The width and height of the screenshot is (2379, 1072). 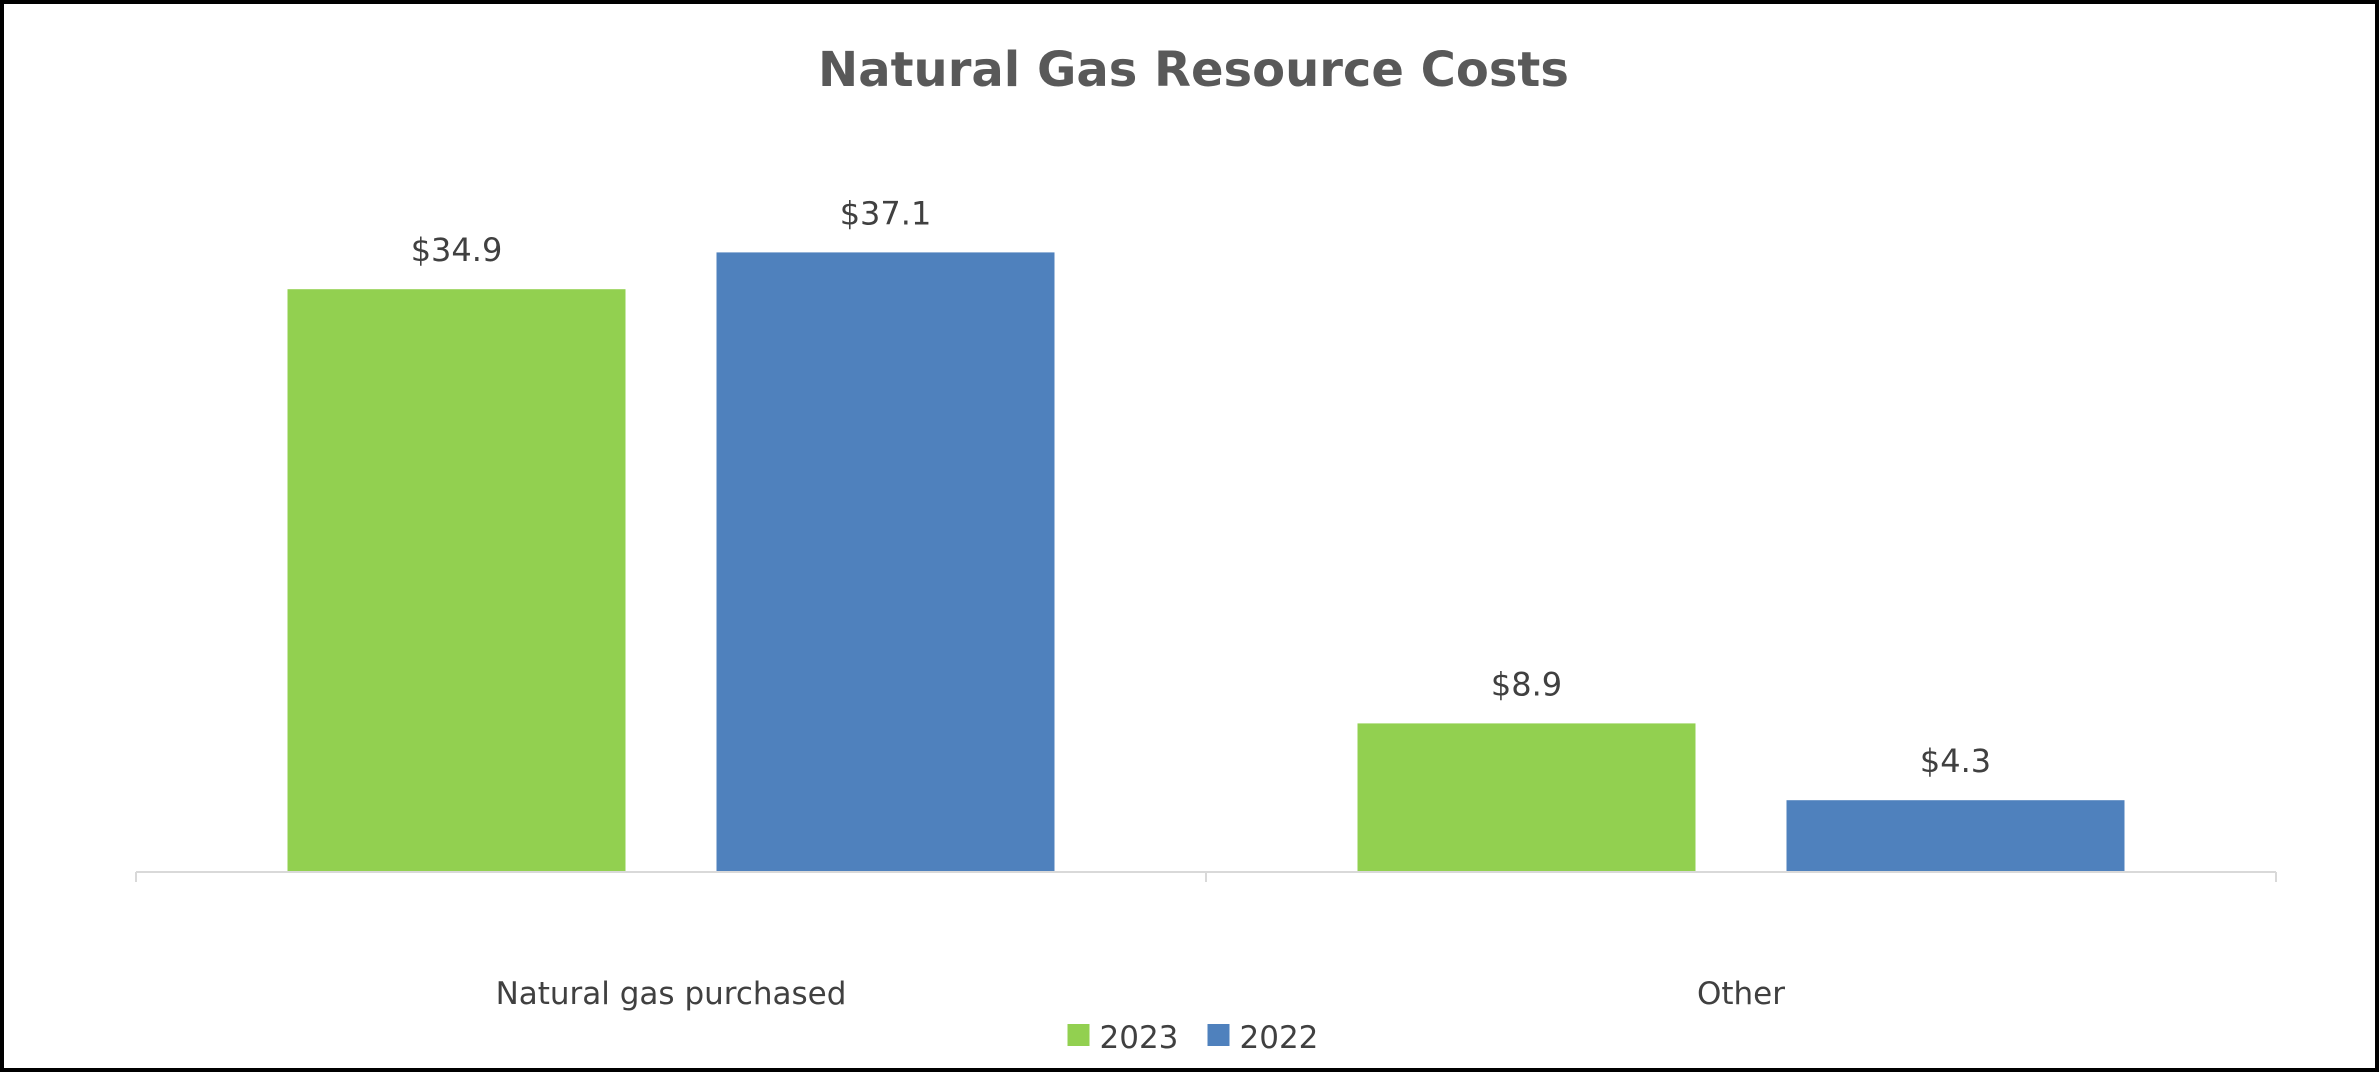 What do you see at coordinates (1078, 1035) in the screenshot?
I see `legend-swatch-2023` at bounding box center [1078, 1035].